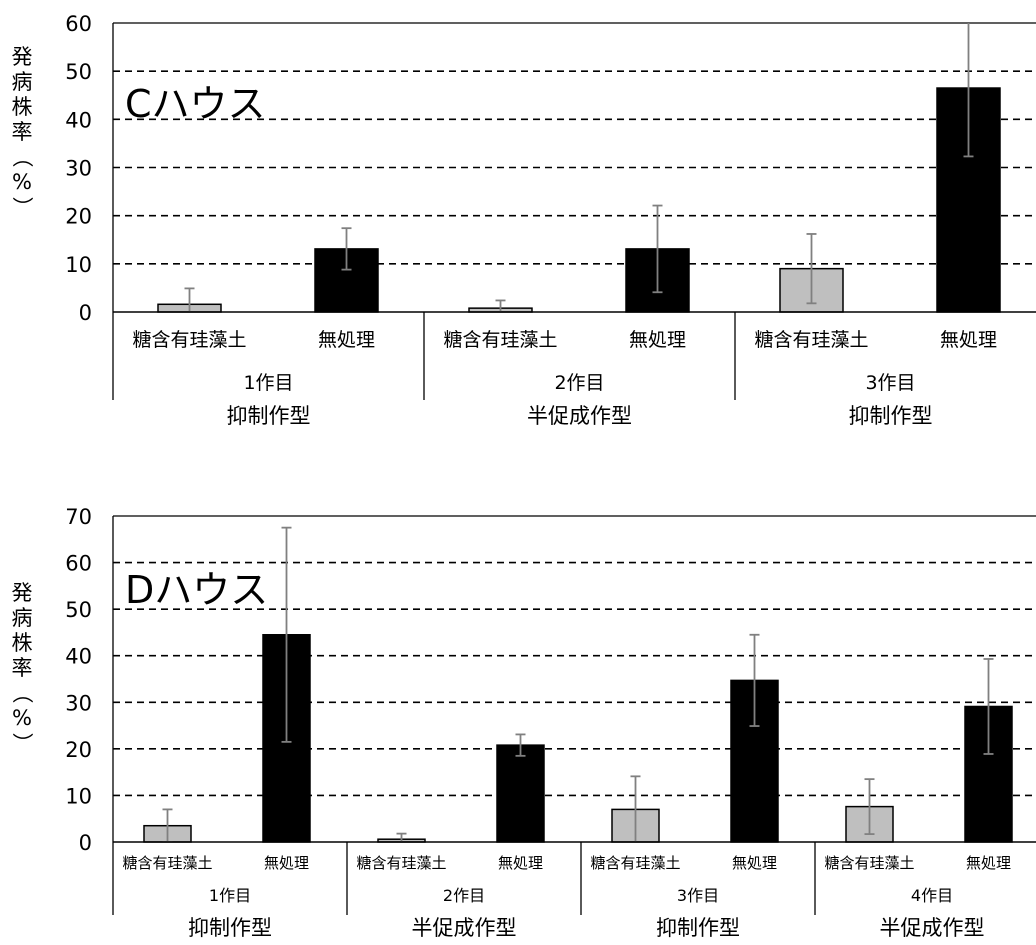 This screenshot has height=945, width=1036. What do you see at coordinates (78, 517) in the screenshot?
I see `y-tick-label: 70` at bounding box center [78, 517].